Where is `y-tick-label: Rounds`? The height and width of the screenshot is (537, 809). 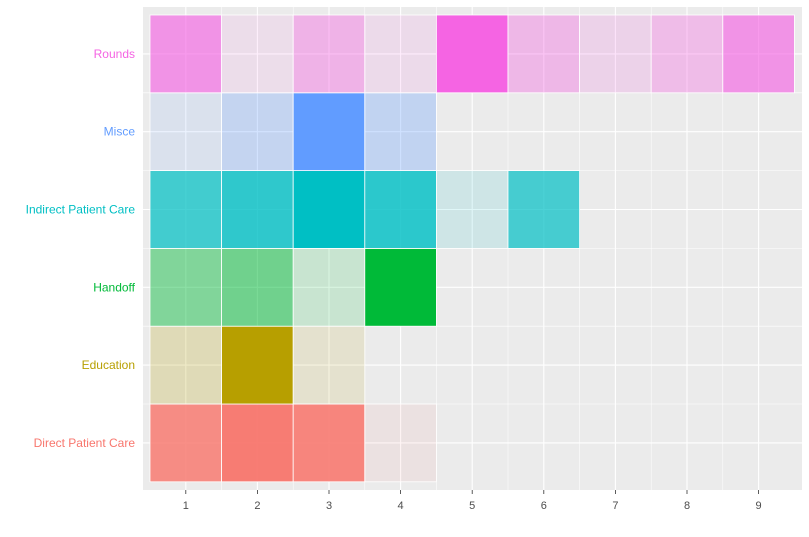
y-tick-label: Rounds is located at coordinates (114, 54).